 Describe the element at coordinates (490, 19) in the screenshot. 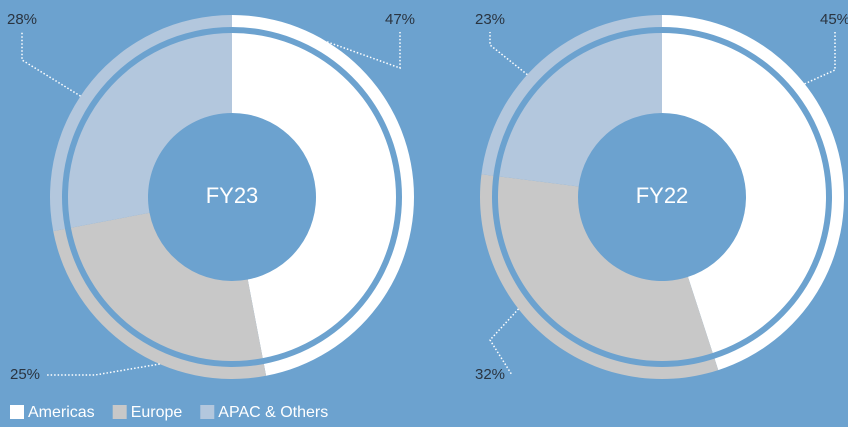

I see `value-label: 23%` at that location.